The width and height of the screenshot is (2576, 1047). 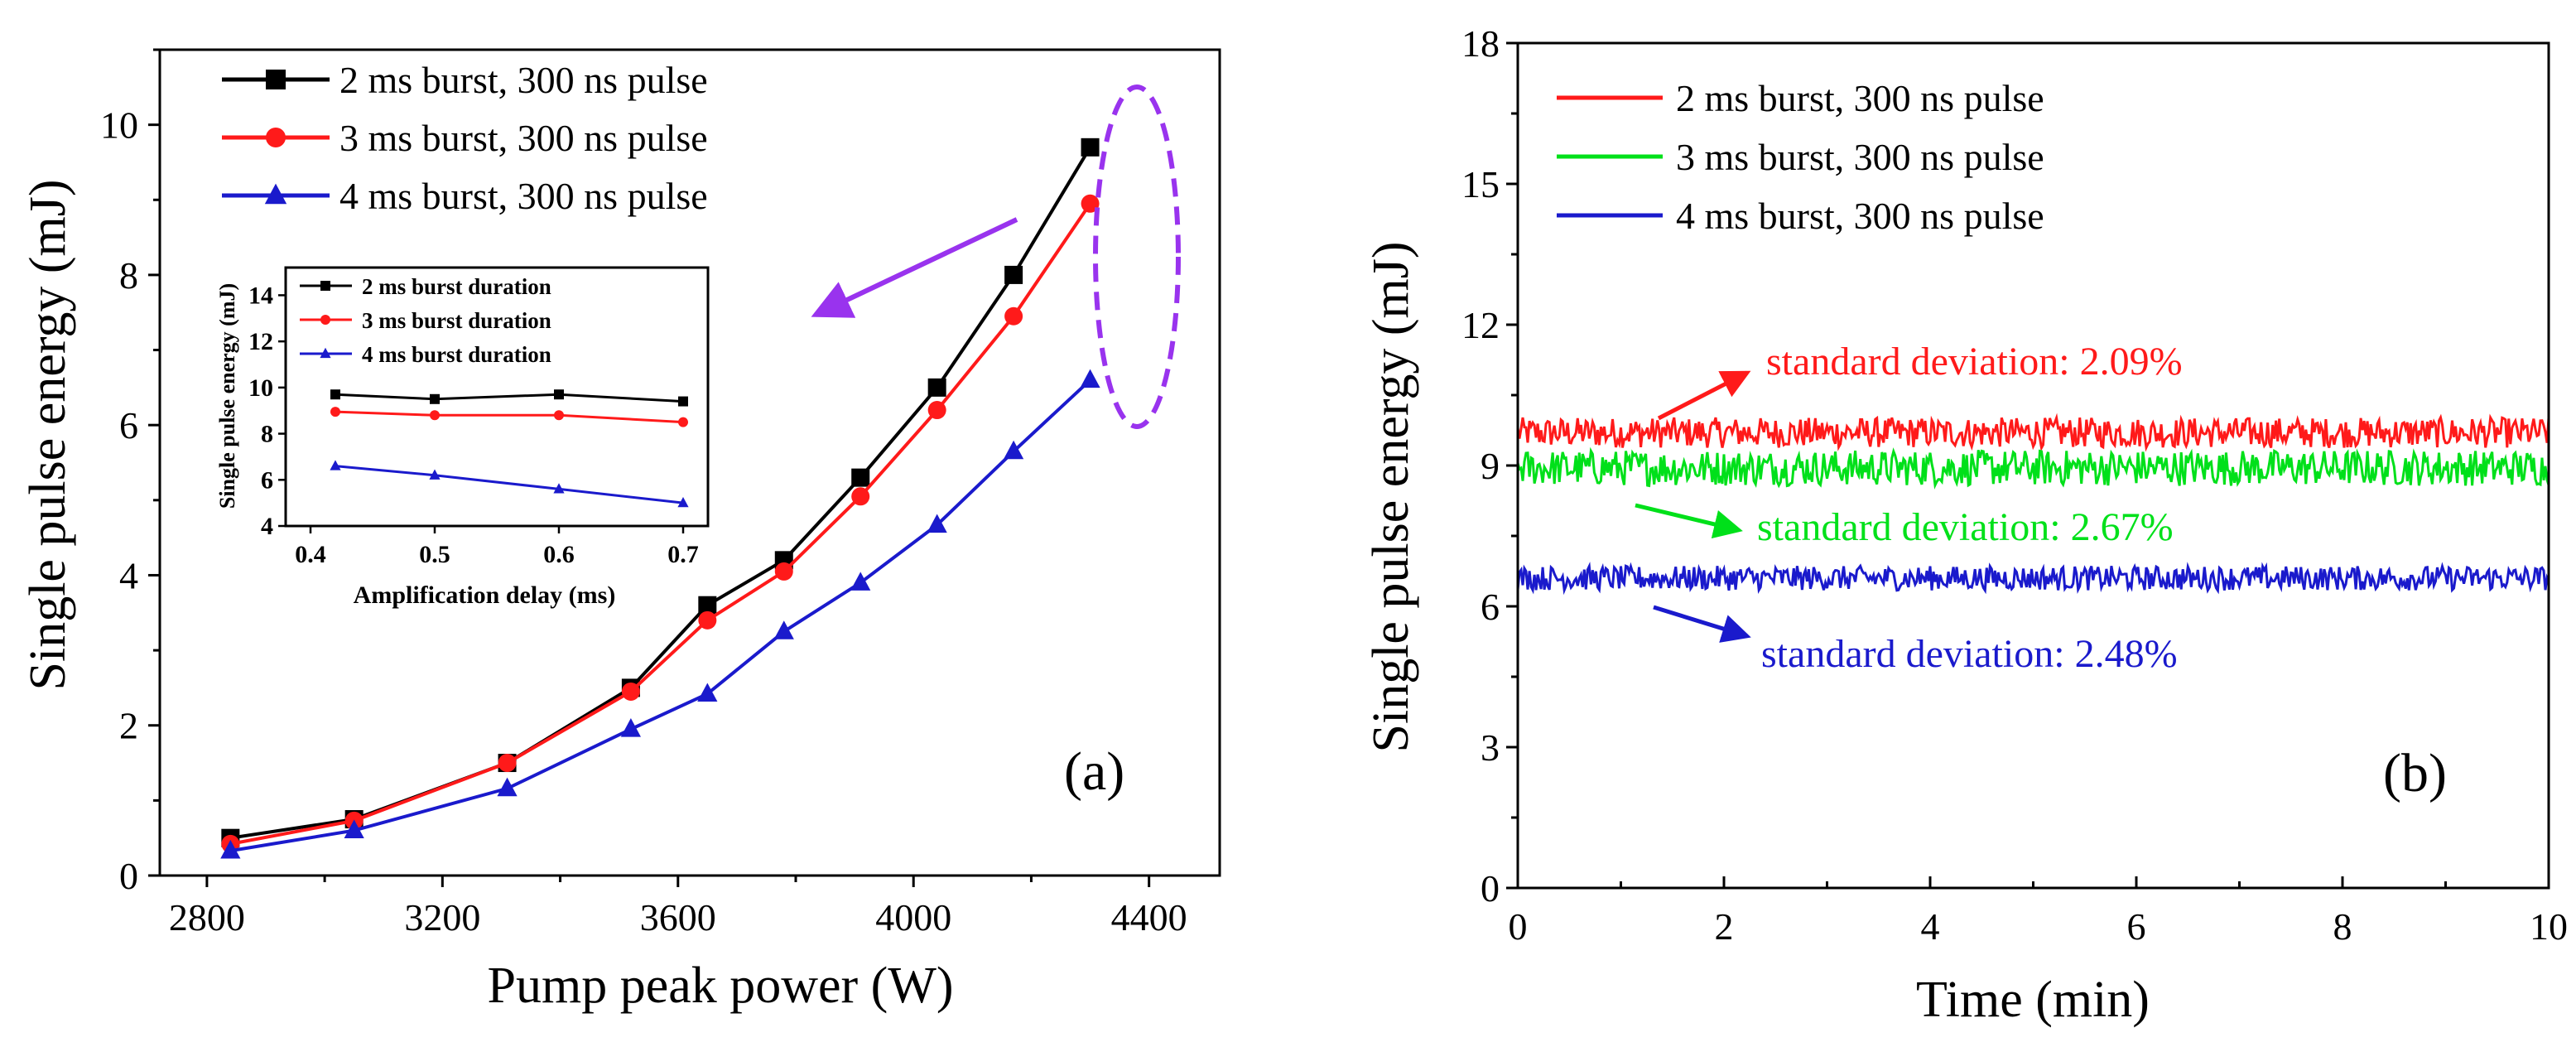 What do you see at coordinates (2549, 926) in the screenshot?
I see `chart-b-xtick-label: 10` at bounding box center [2549, 926].